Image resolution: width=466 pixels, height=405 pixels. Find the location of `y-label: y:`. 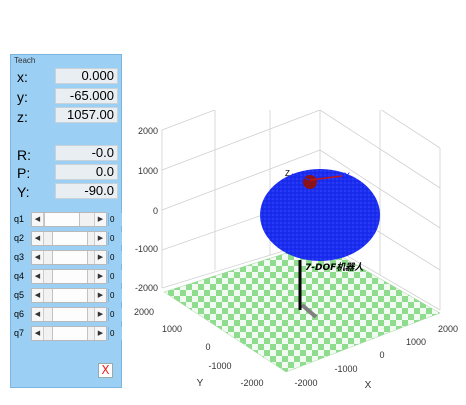

y-label: y: is located at coordinates (22, 97).